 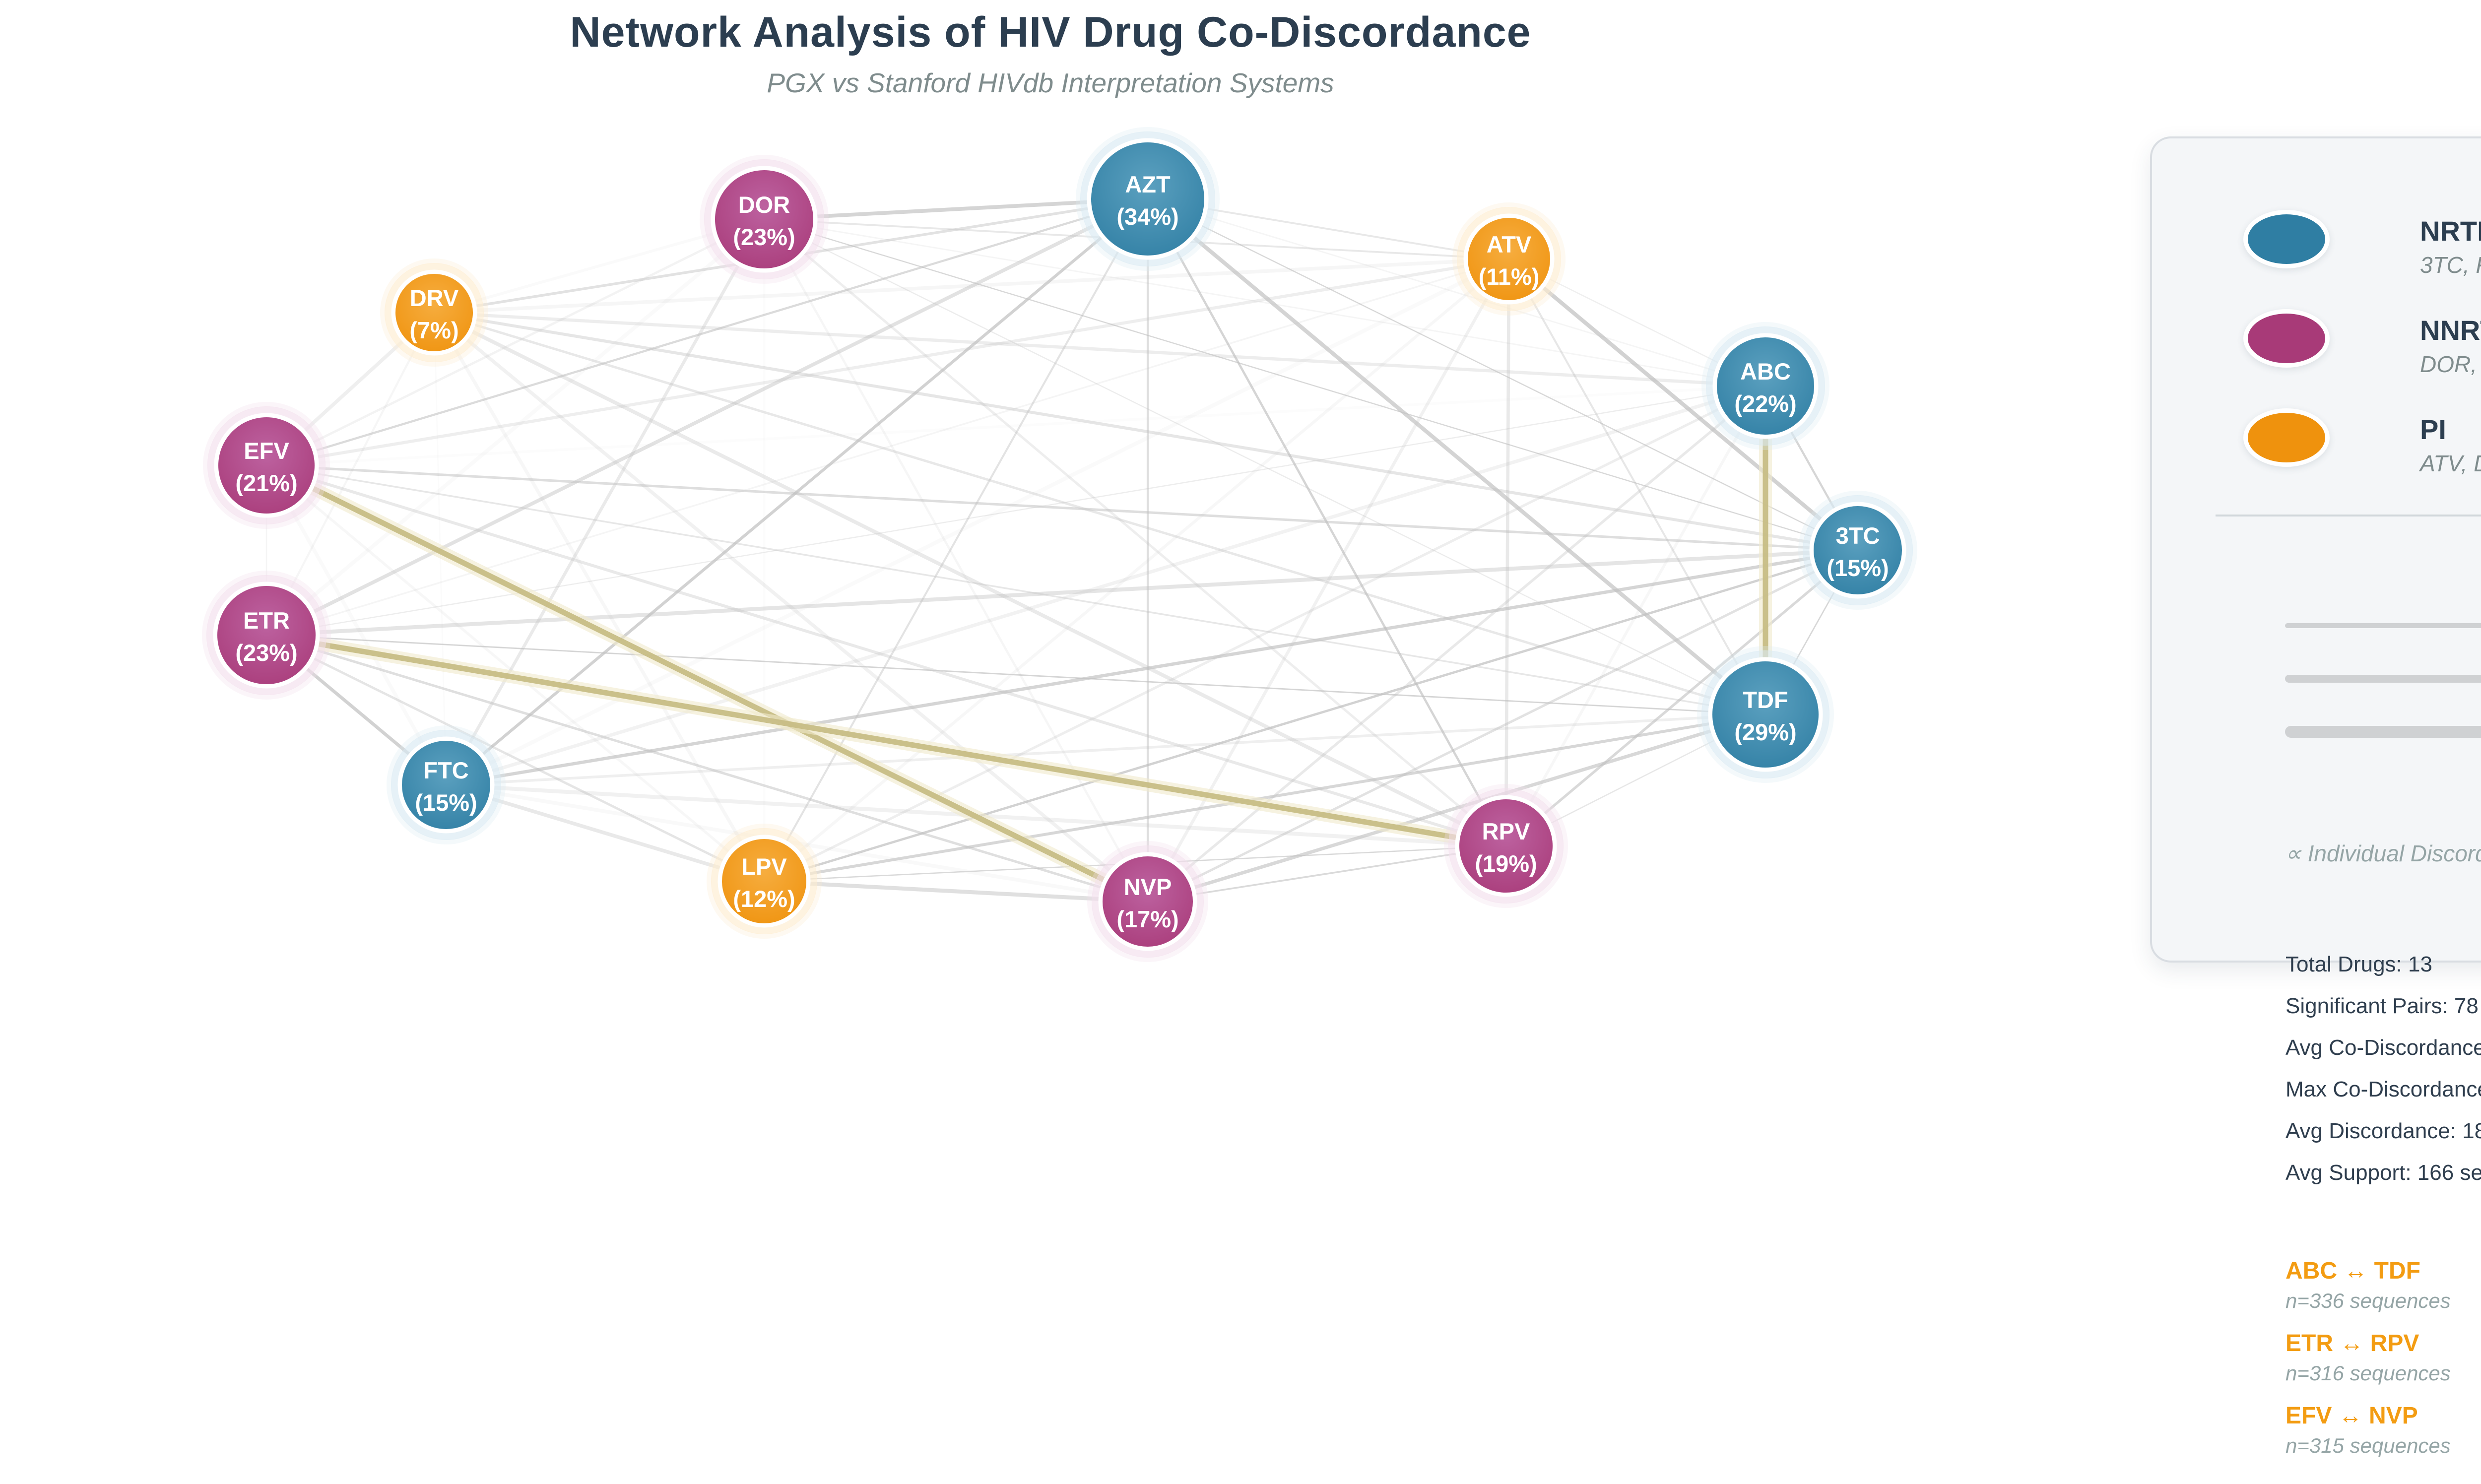 What do you see at coordinates (956, 540) in the screenshot?
I see `edge-AZT-LPV` at bounding box center [956, 540].